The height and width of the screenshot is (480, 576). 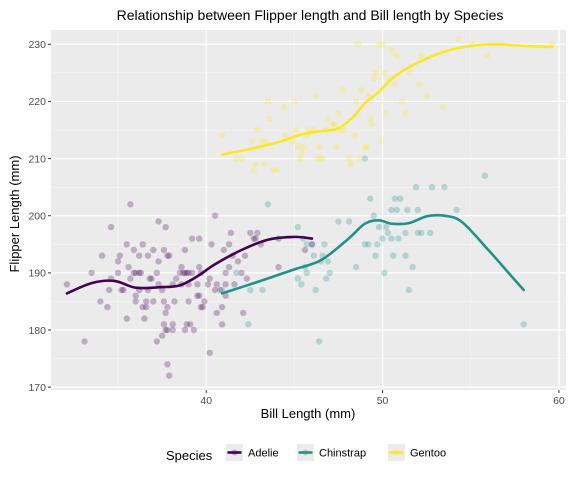 What do you see at coordinates (37, 388) in the screenshot?
I see `y-tick-label: 170` at bounding box center [37, 388].